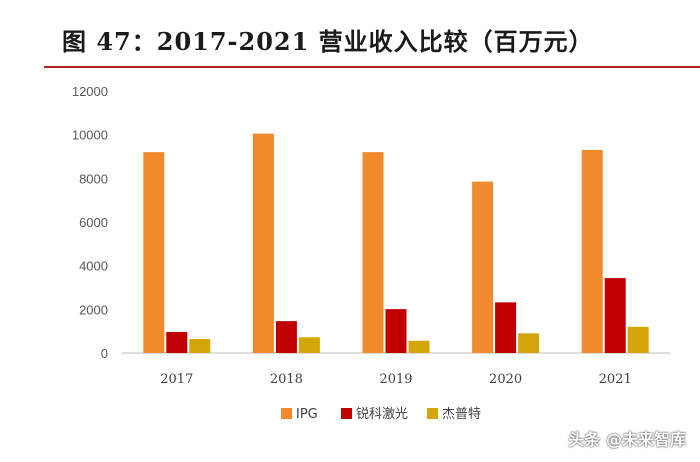 This screenshot has width=700, height=462. Describe the element at coordinates (419, 346) in the screenshot. I see `bar-杰普特-2019` at that location.